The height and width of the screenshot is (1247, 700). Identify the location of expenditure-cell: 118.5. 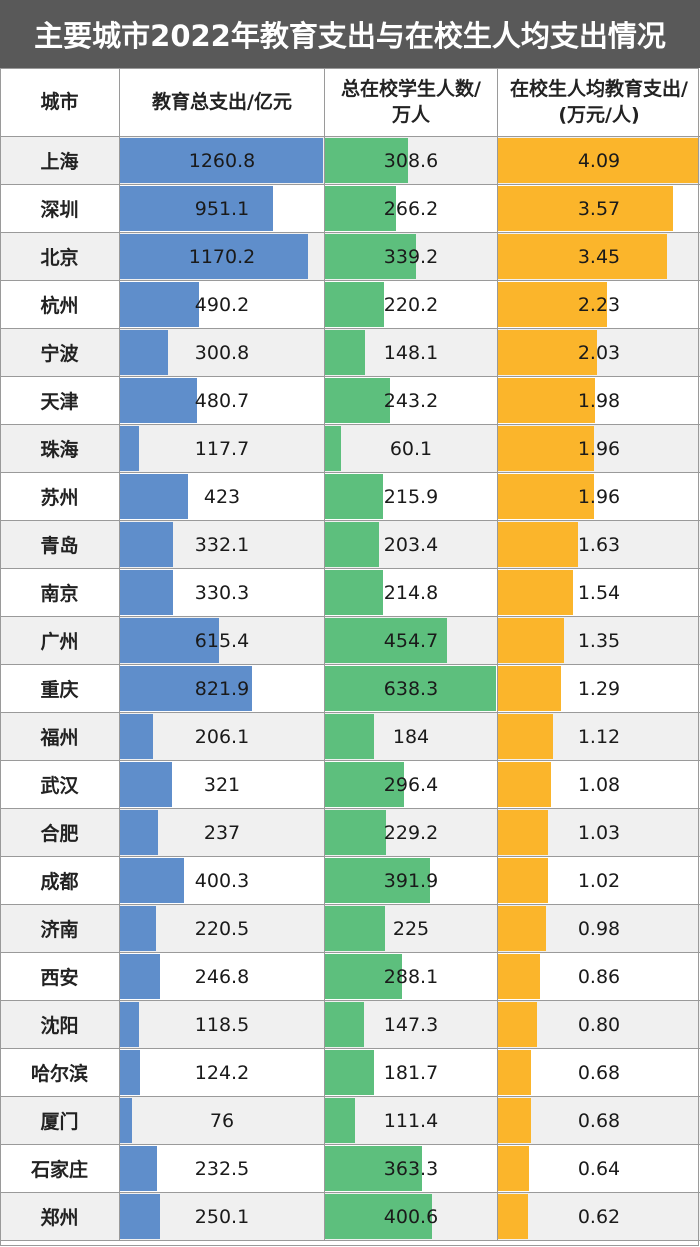
(222, 1024).